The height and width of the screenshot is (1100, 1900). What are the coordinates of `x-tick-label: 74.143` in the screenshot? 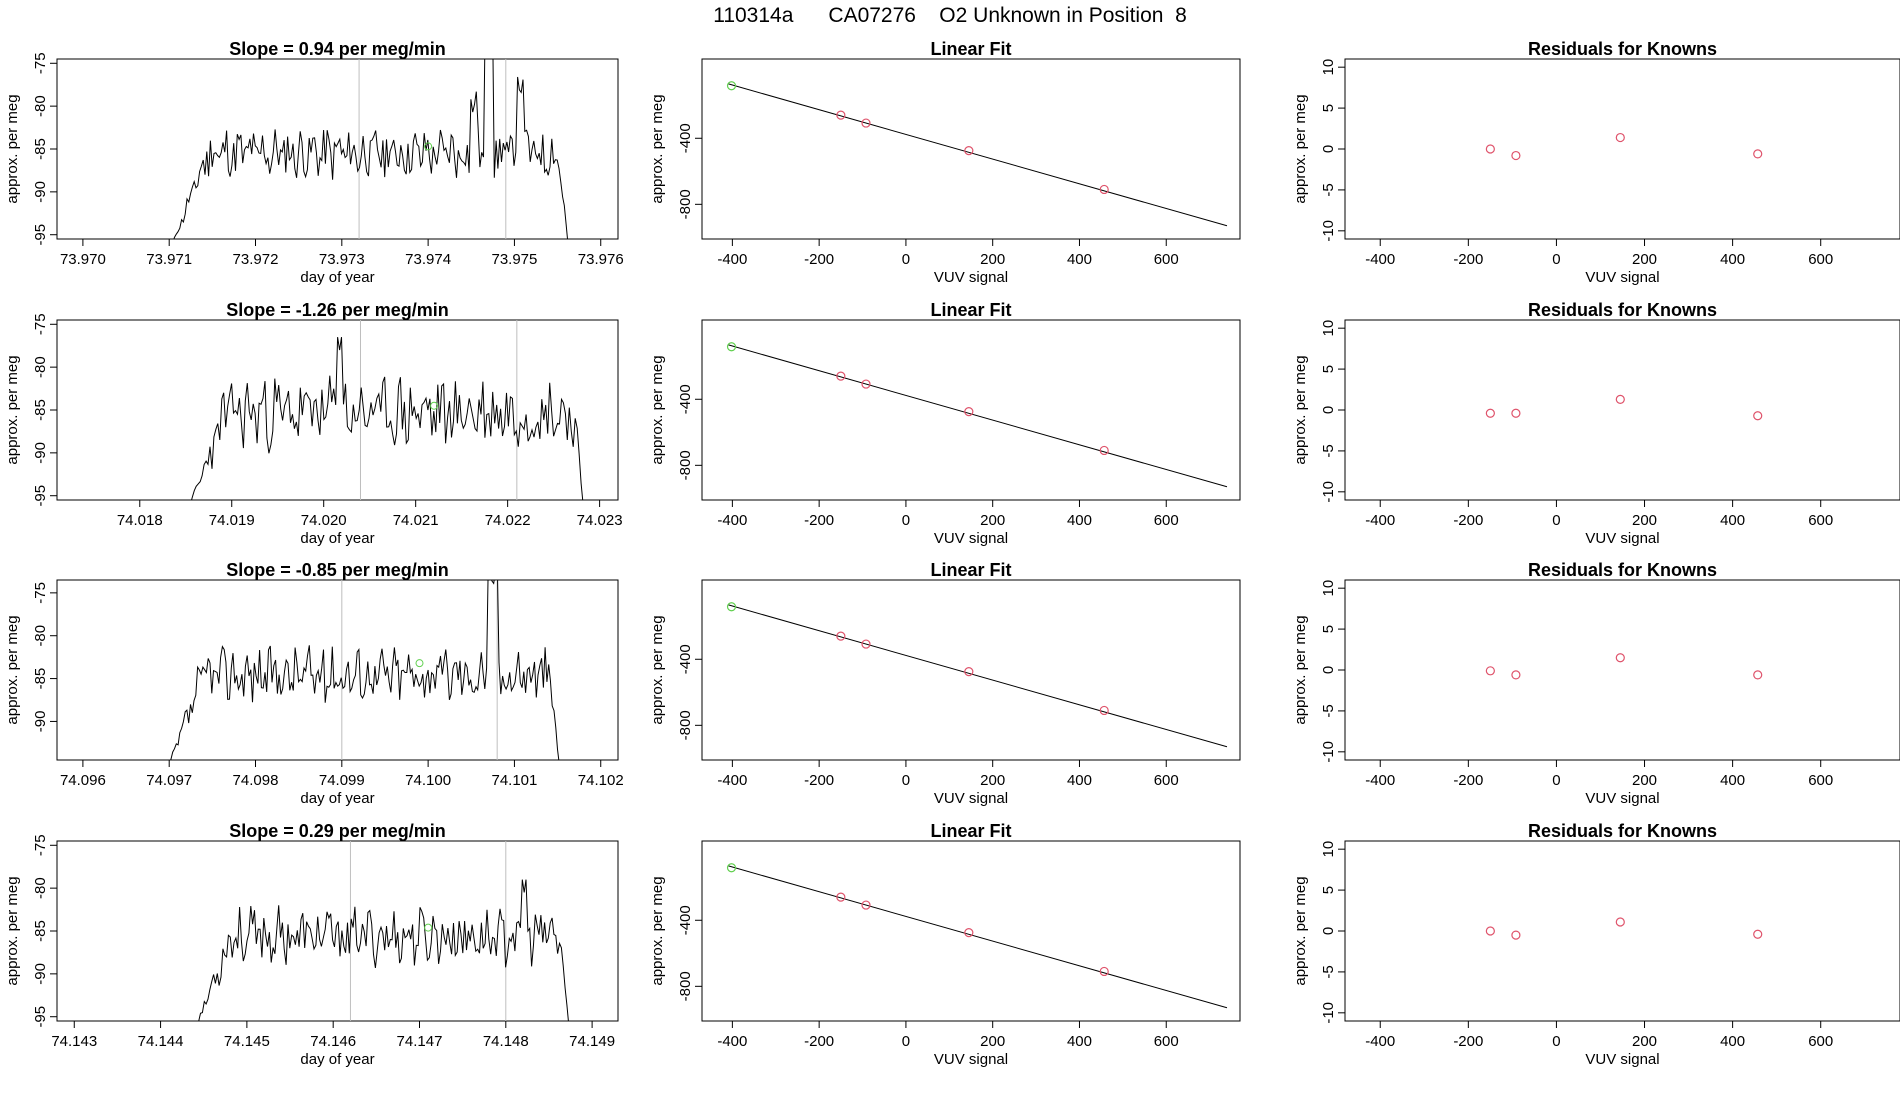 It's located at (74, 1041).